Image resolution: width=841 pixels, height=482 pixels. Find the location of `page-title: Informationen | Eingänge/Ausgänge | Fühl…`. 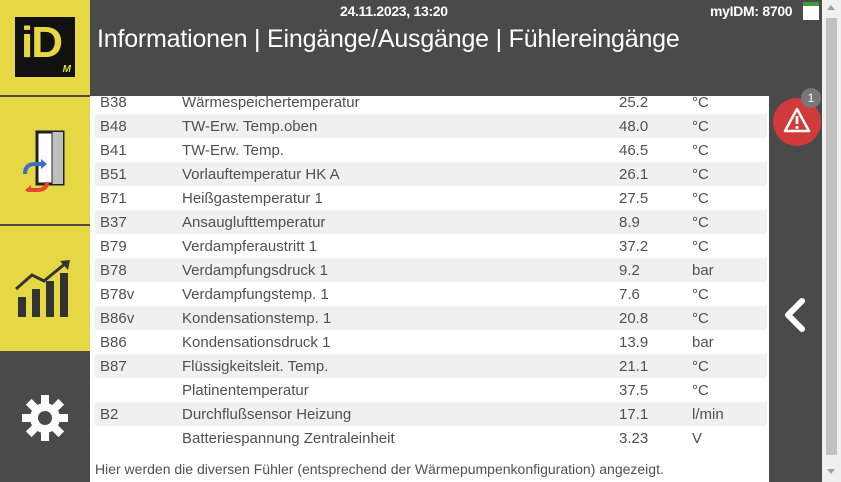

page-title: Informationen | Eingänge/Ausgänge | Fühl… is located at coordinates (388, 39).